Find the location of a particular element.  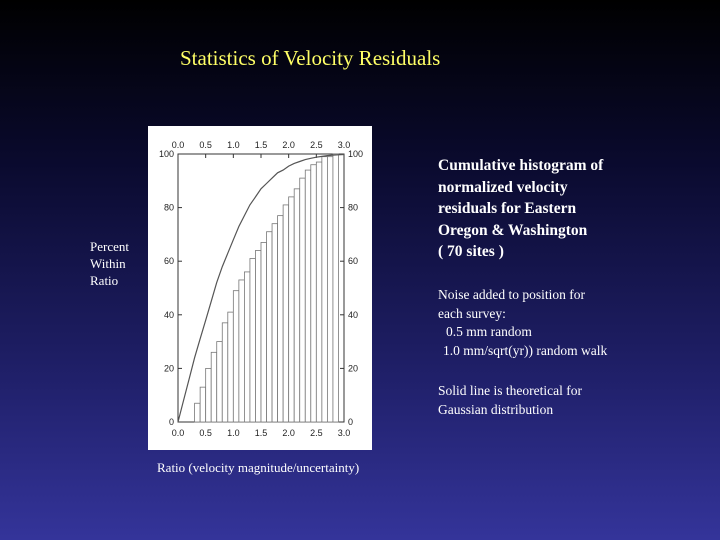

caption-line: Oregon & Washington is located at coordinates (513, 230).